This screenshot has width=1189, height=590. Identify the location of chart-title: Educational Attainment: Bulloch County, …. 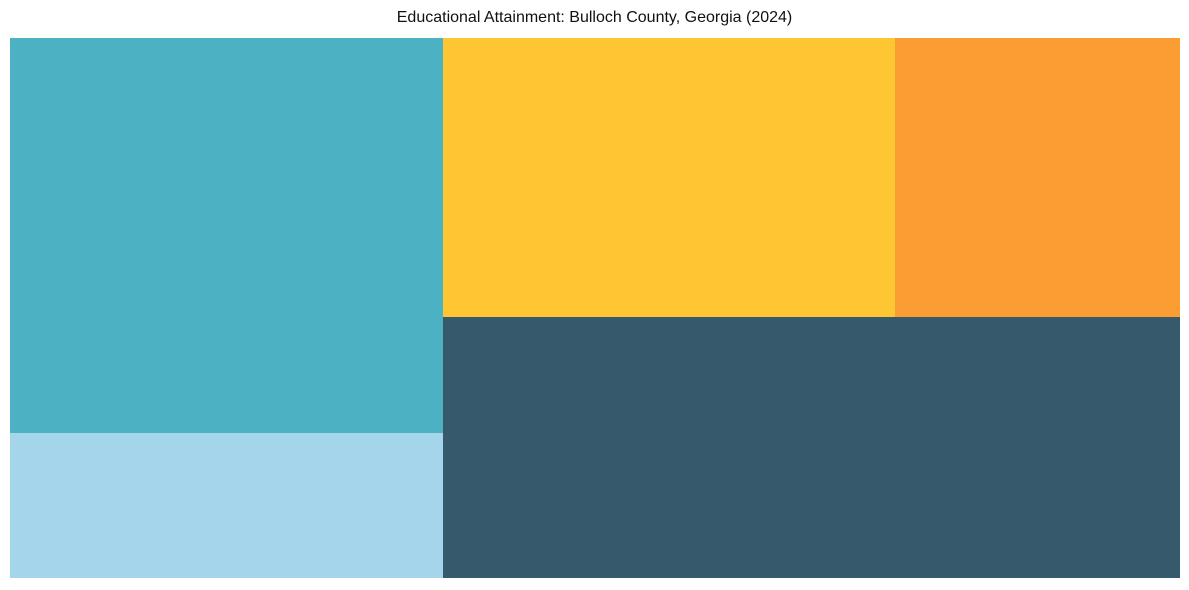
(594, 17).